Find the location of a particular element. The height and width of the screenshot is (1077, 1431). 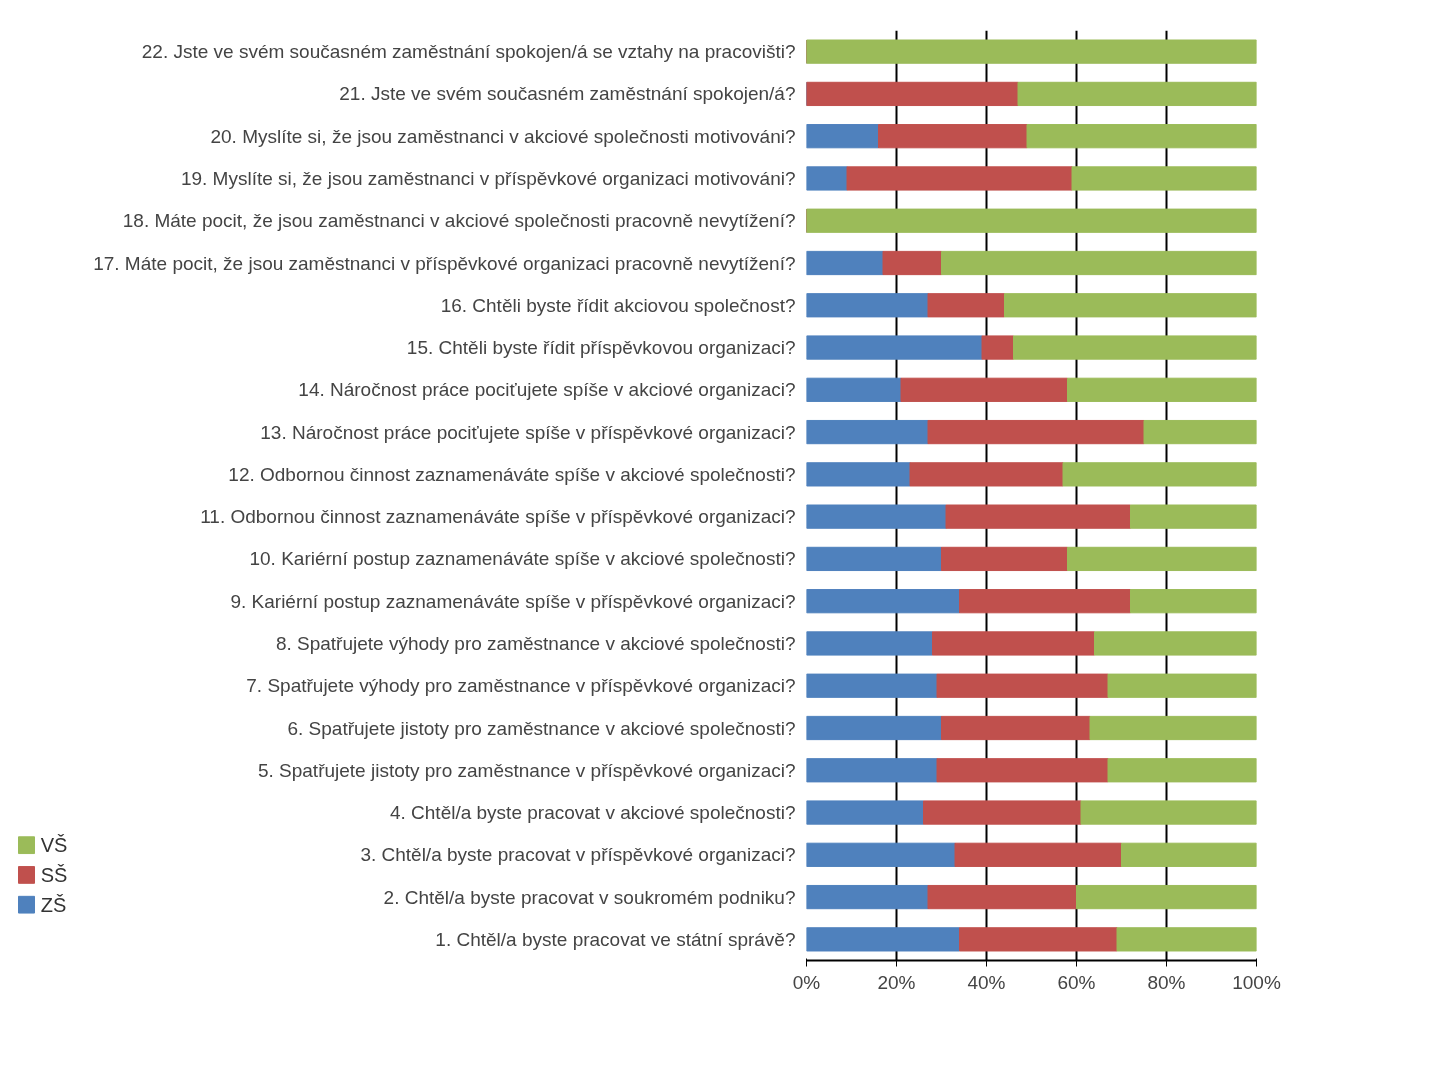

y-tick-label: 15. Chtěli byste řídit příspěvkovou organizaci? is located at coordinates (601, 348).